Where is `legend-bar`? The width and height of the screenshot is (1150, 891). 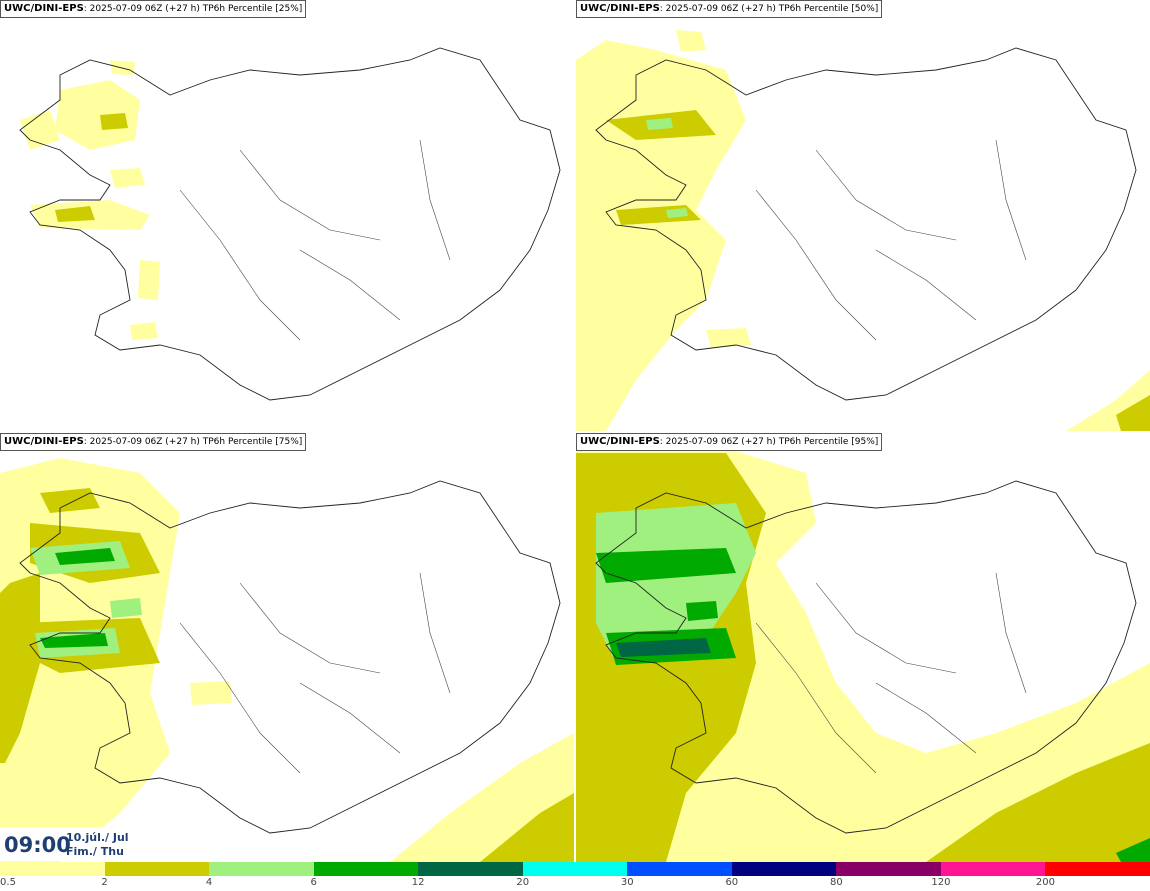
legend-bar is located at coordinates (575, 869).